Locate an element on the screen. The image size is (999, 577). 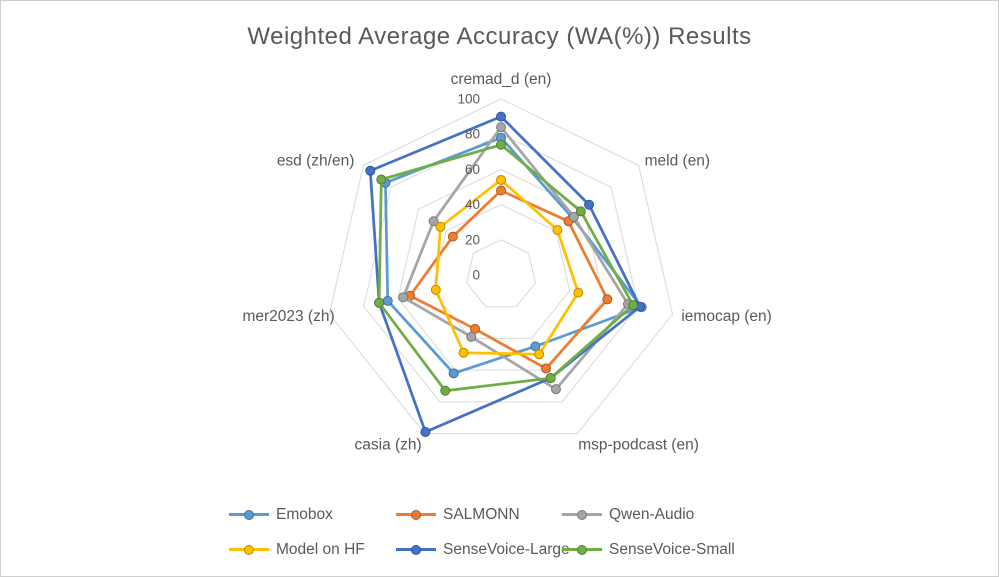
category-label-4: casia (zh) is located at coordinates (388, 445).